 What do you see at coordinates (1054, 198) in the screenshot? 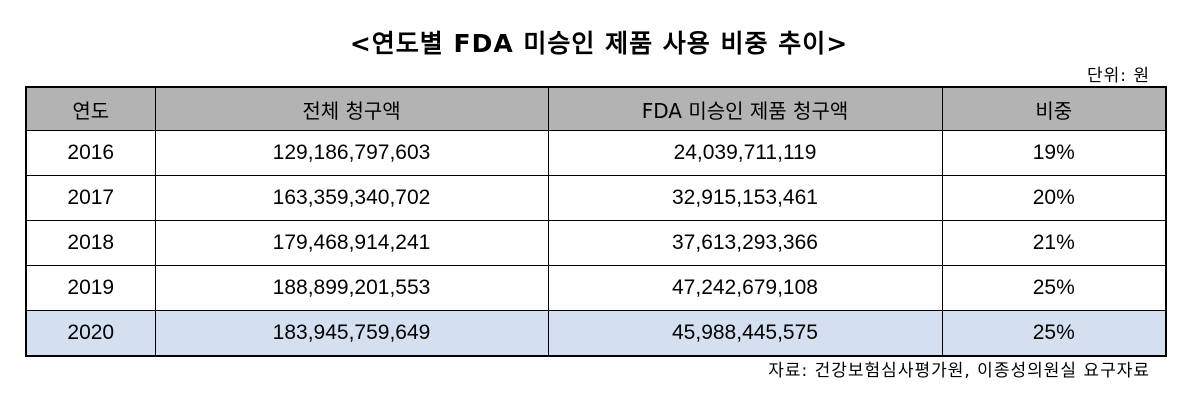
I see `cell-ratio: 20%` at bounding box center [1054, 198].